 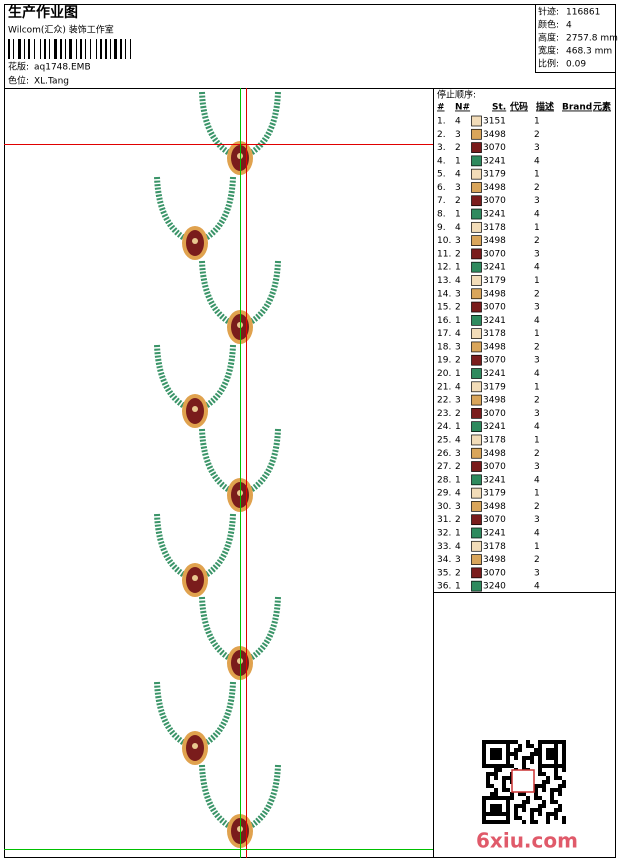 What do you see at coordinates (527, 841) in the screenshot?
I see `watermark: 6xiu.com` at bounding box center [527, 841].